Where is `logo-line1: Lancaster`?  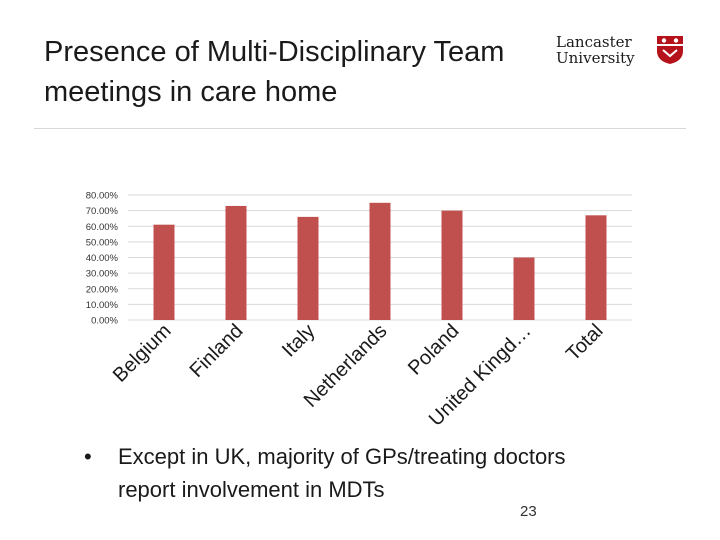 logo-line1: Lancaster is located at coordinates (594, 42).